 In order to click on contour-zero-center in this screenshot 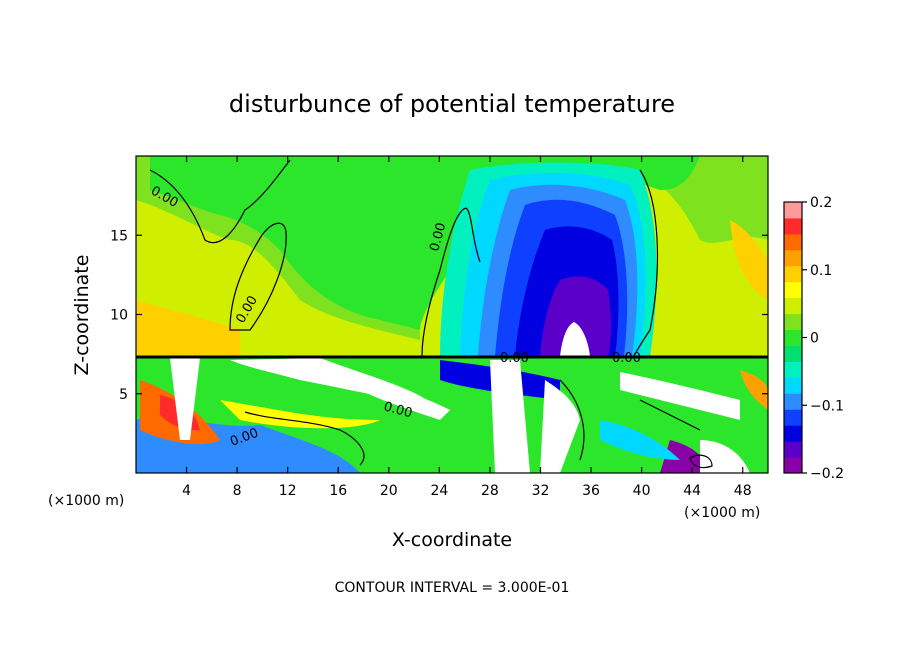, I will do `click(451, 282)`.